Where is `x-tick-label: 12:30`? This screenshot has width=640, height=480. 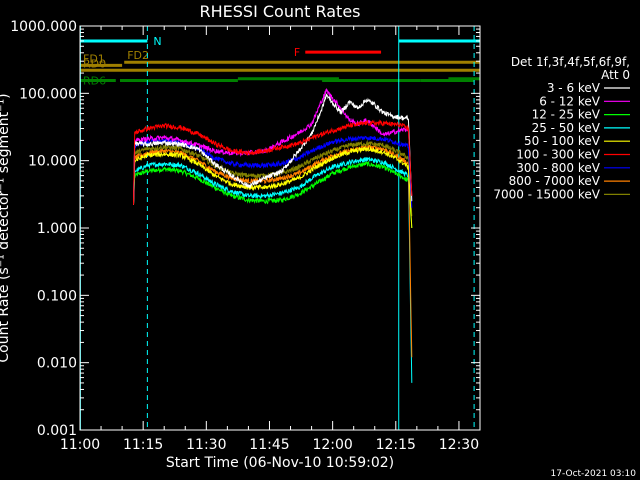 x-tick-label: 12:30 is located at coordinates (459, 445).